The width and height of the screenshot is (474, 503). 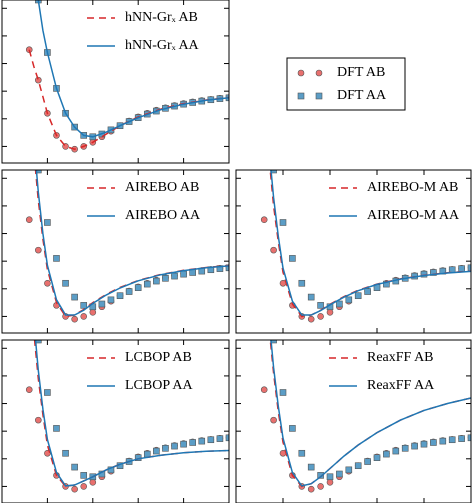 What do you see at coordinates (162, 187) in the screenshot?
I see `legend-label: AIREBO AB` at bounding box center [162, 187].